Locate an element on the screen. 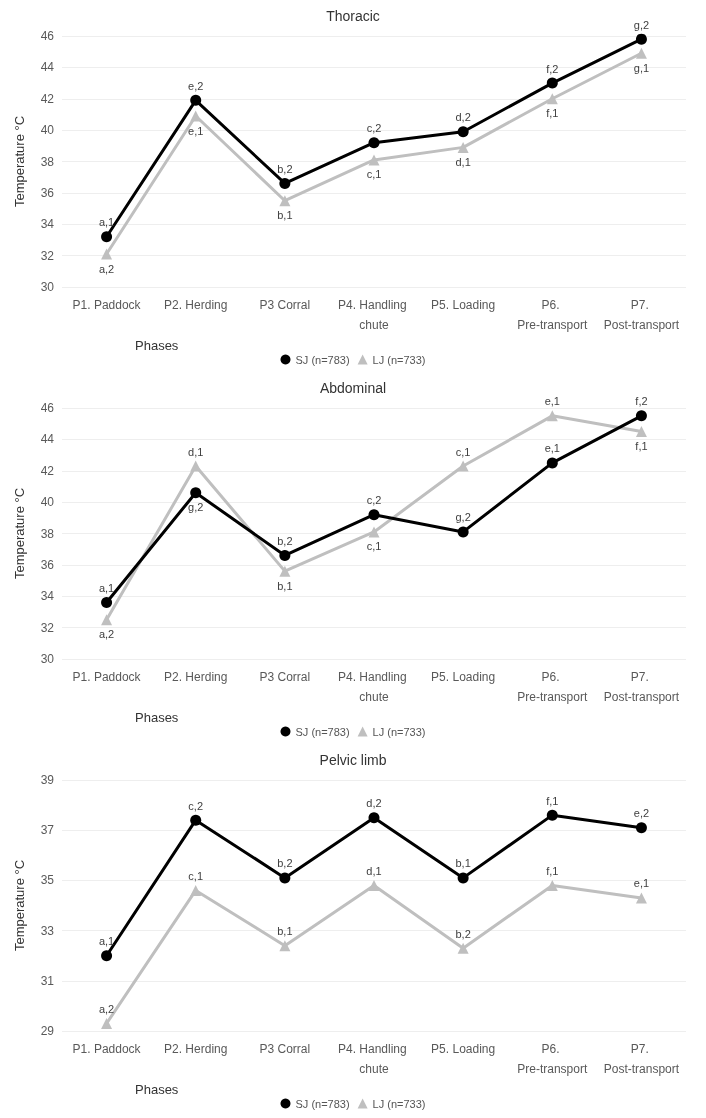 This screenshot has width=706, height=1118. y-tick-label: 38 is located at coordinates (47, 161).